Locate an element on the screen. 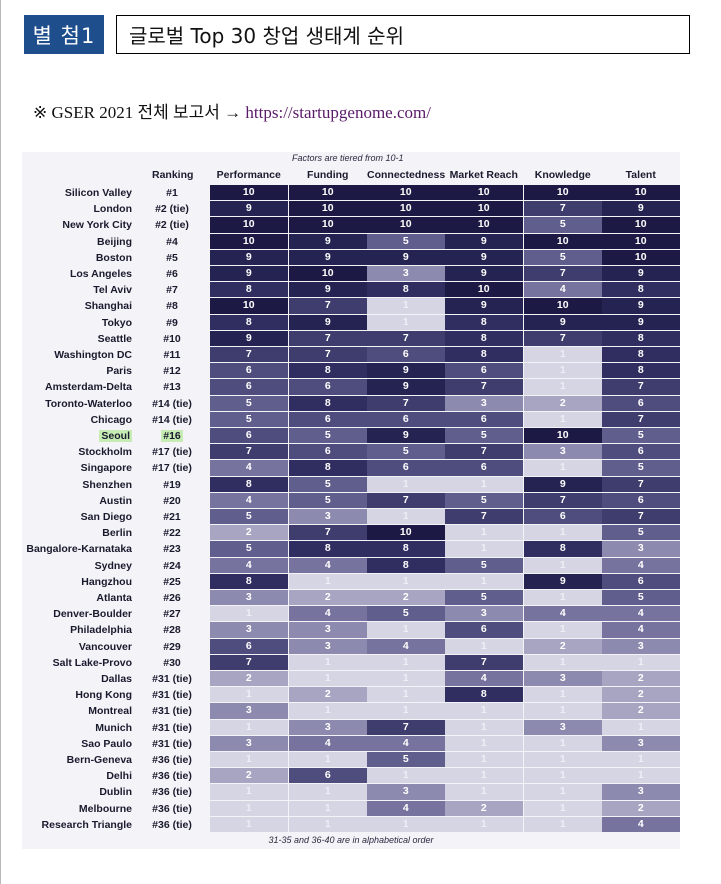 The image size is (721, 884). city-name: Shenzhen is located at coordinates (107, 484).